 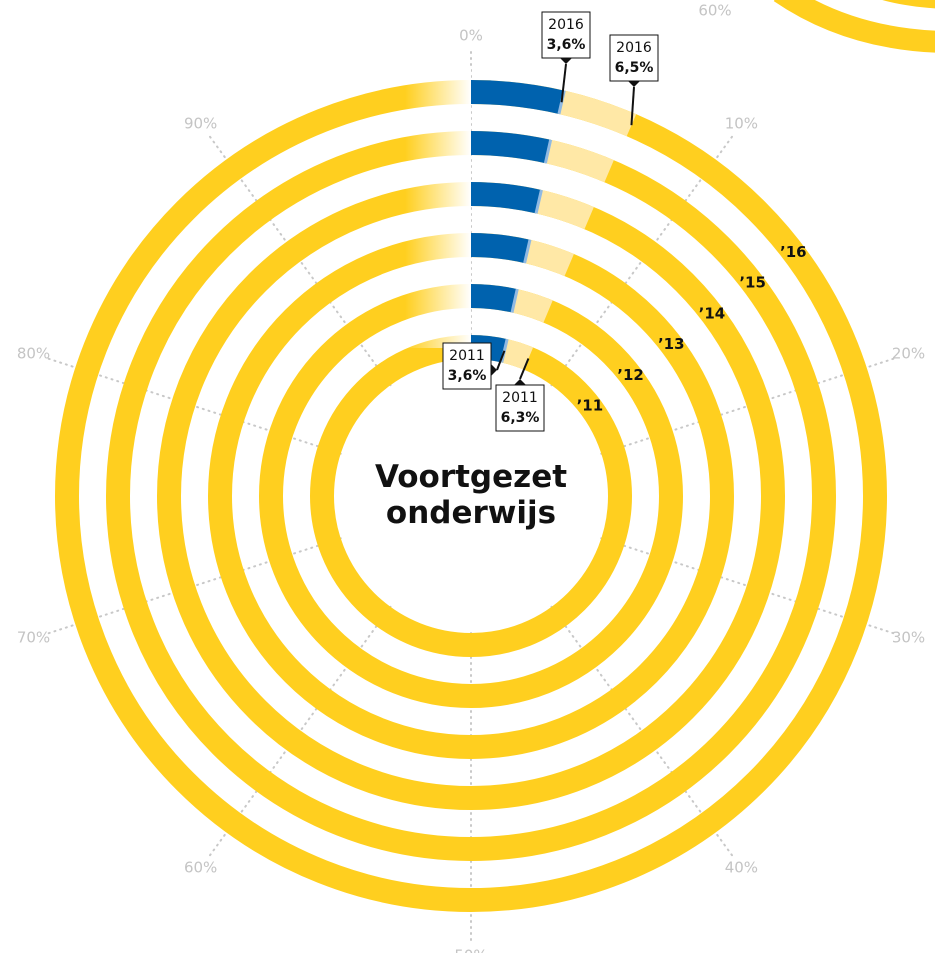 I want to click on x-tick-label: 30%, so click(x=908, y=638).